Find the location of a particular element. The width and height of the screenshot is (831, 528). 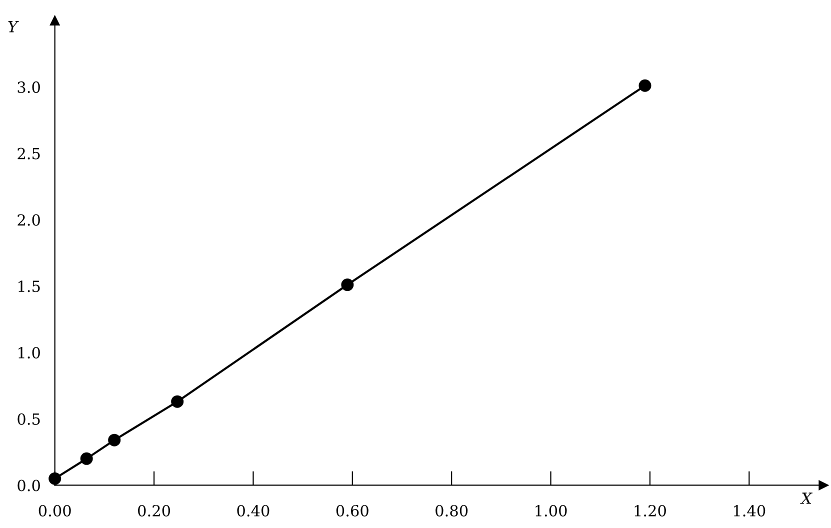

x-tick-label: 0.00 is located at coordinates (54, 510).